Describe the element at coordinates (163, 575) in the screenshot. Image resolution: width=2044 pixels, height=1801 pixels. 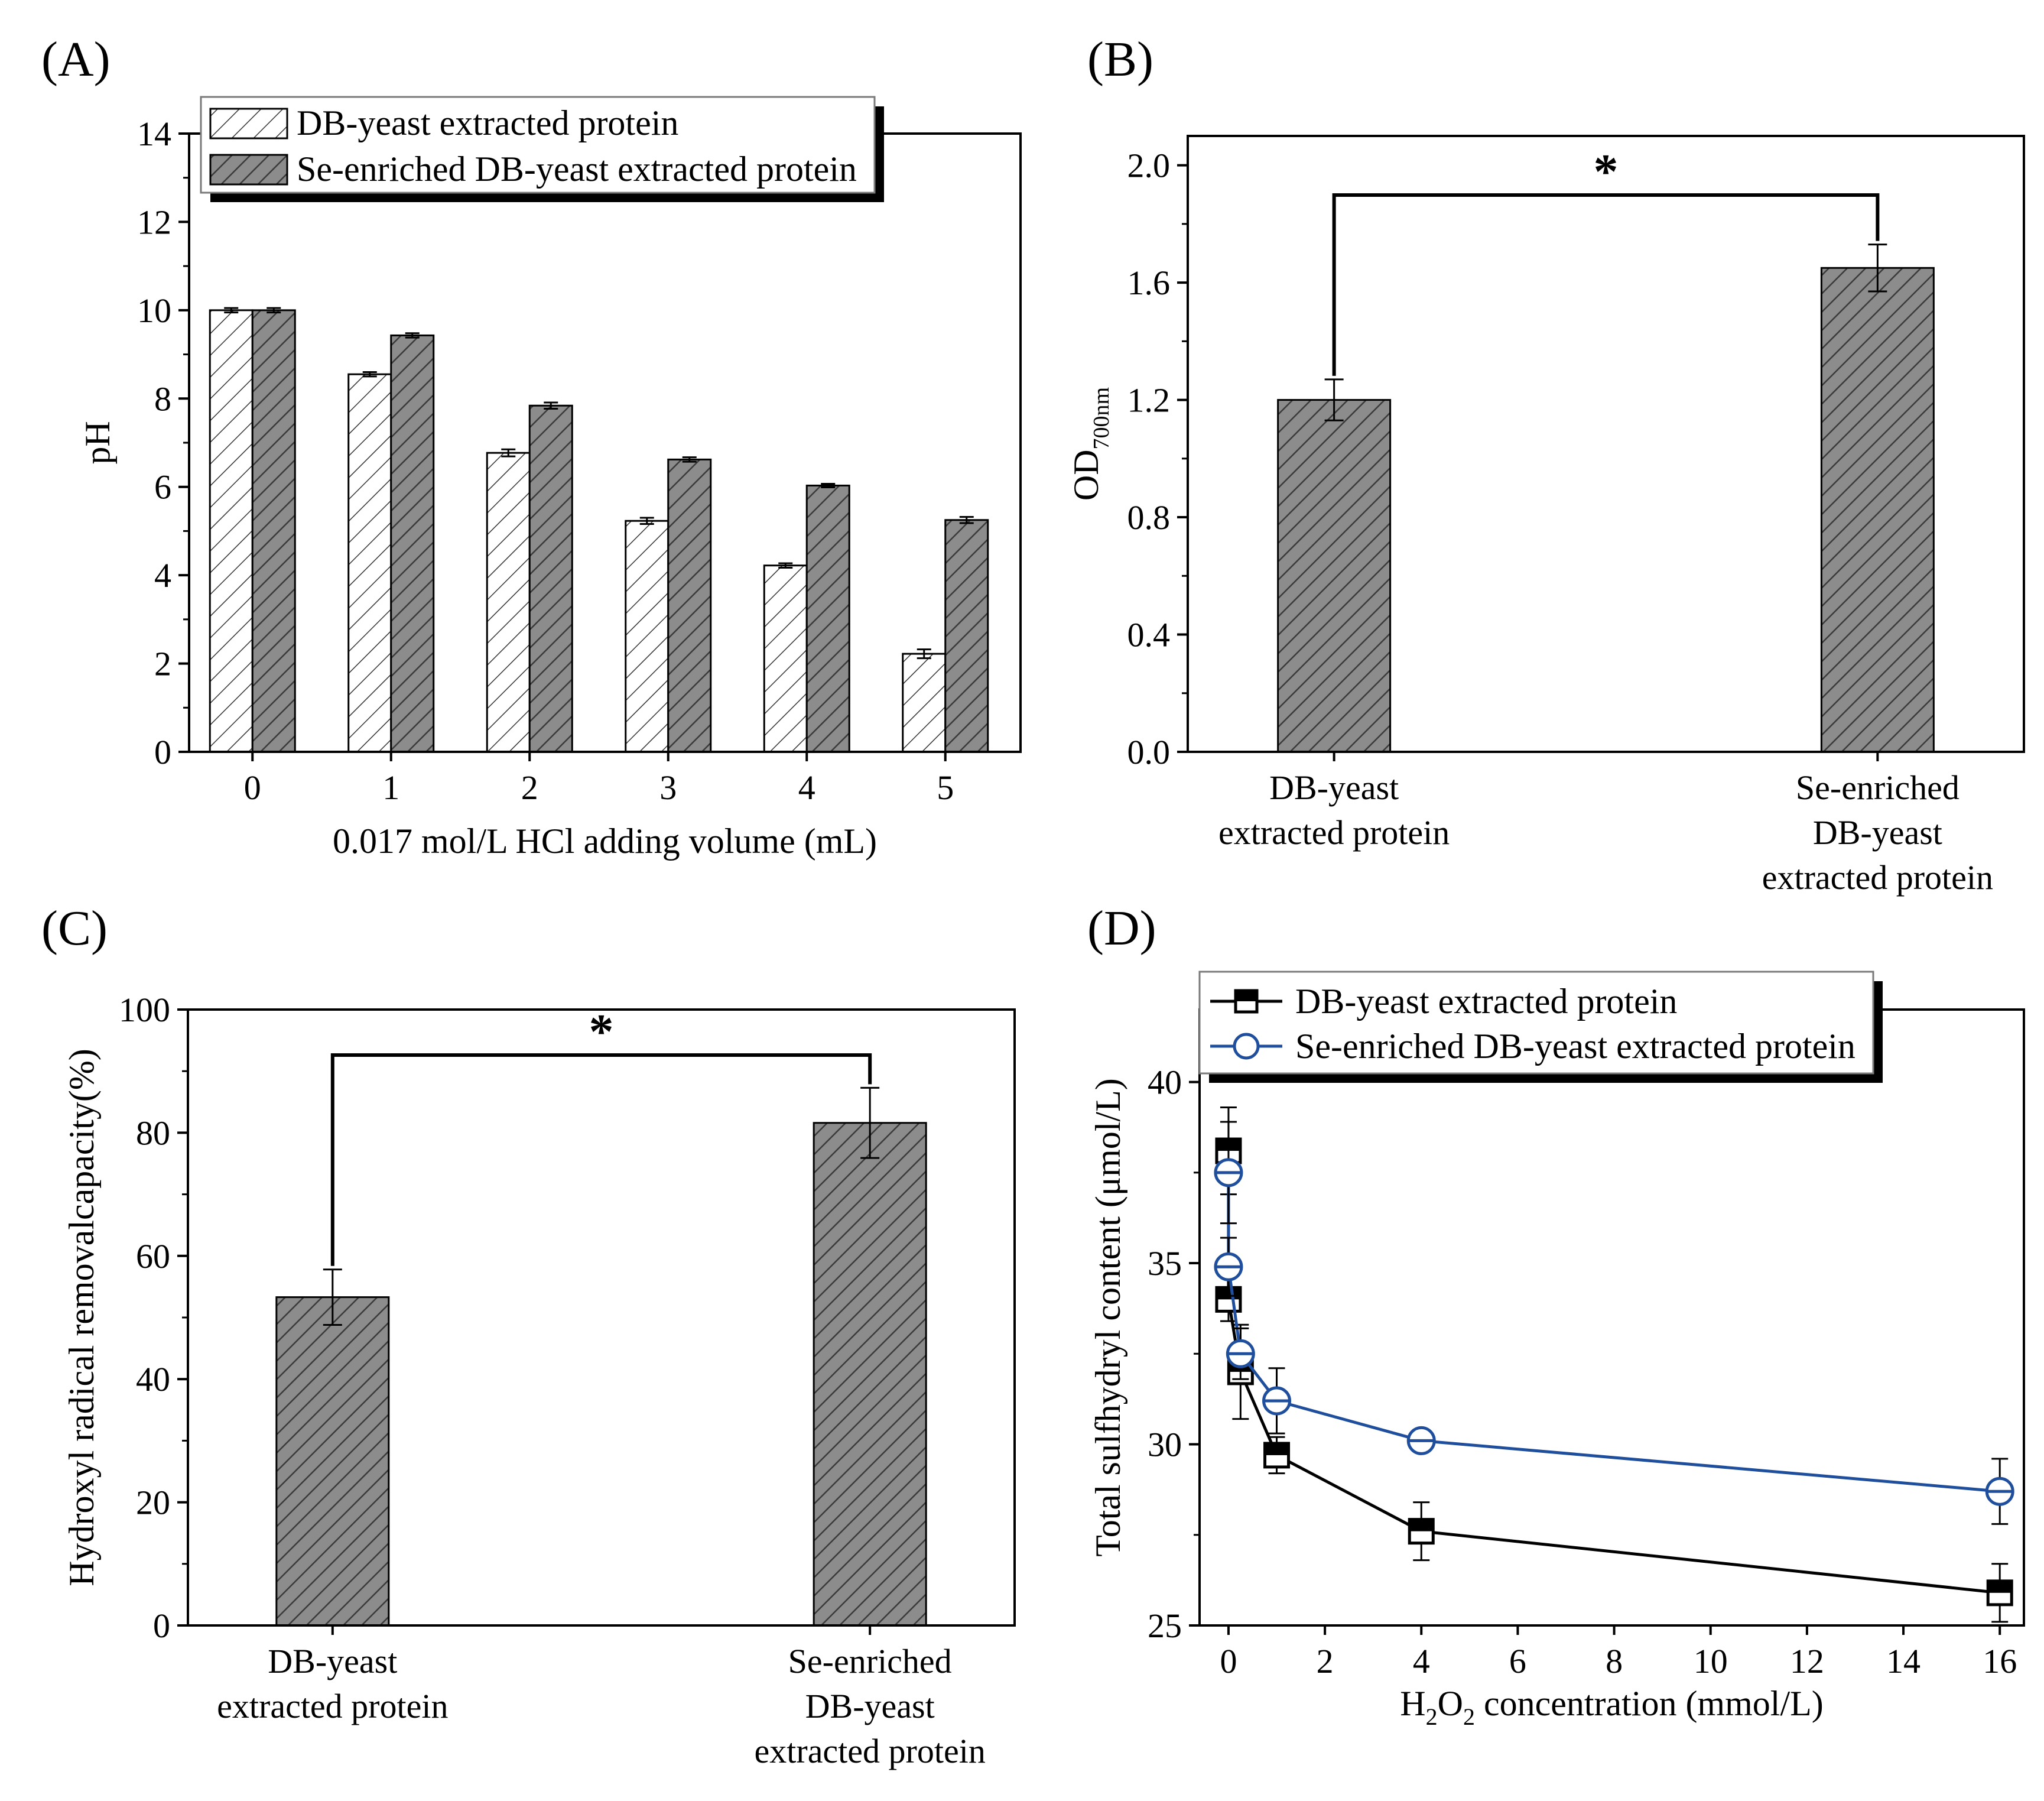
I see `panel-a-y-tick-label: 4` at that location.